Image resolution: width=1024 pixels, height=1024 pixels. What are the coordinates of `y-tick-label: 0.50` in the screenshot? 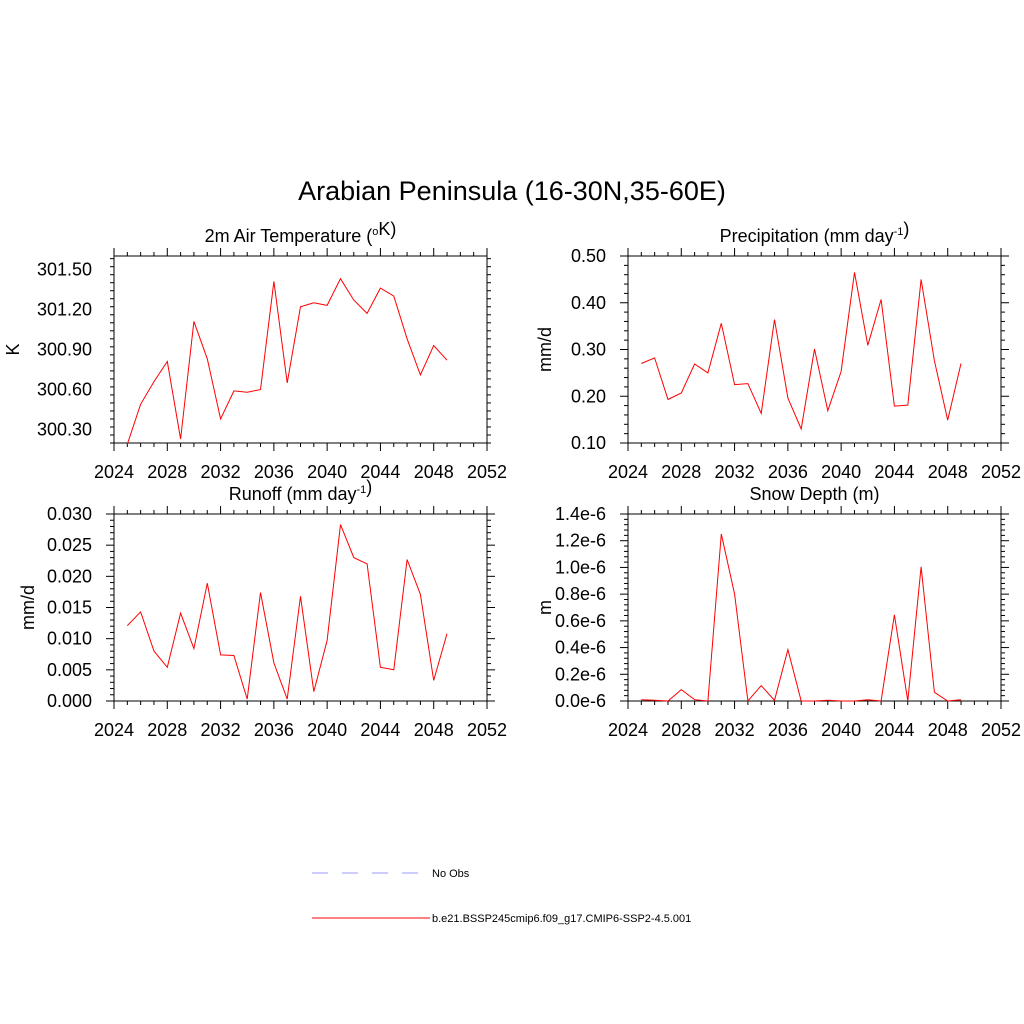 It's located at (588, 256).